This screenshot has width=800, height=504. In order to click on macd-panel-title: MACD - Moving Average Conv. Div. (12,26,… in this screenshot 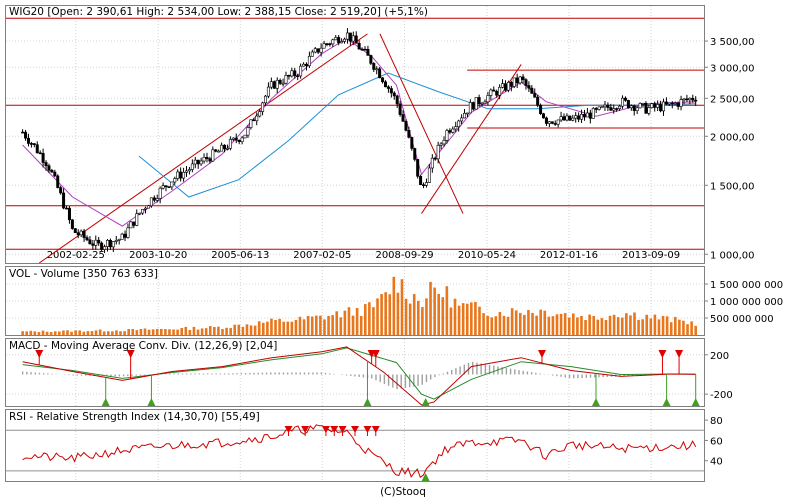, I will do `click(143, 346)`.